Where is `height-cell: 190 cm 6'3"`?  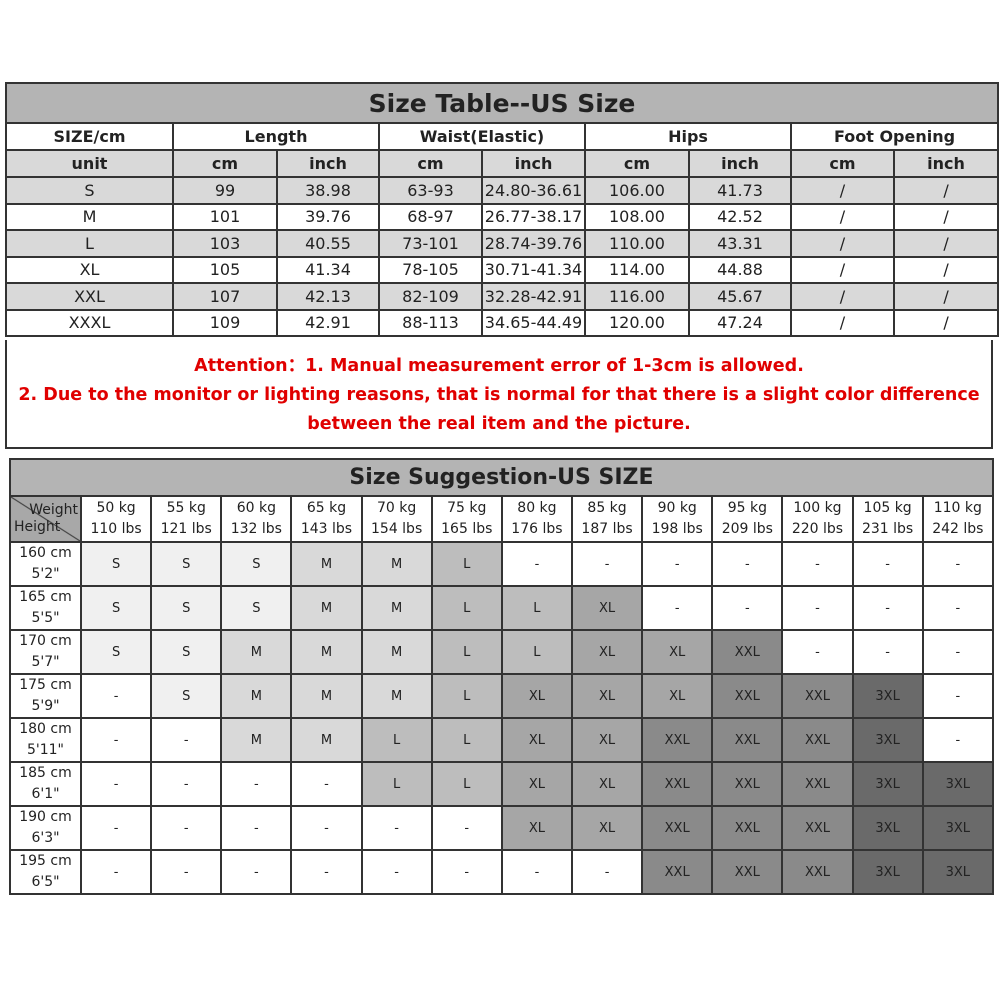
height-cell: 190 cm 6'3" is located at coordinates (45, 828).